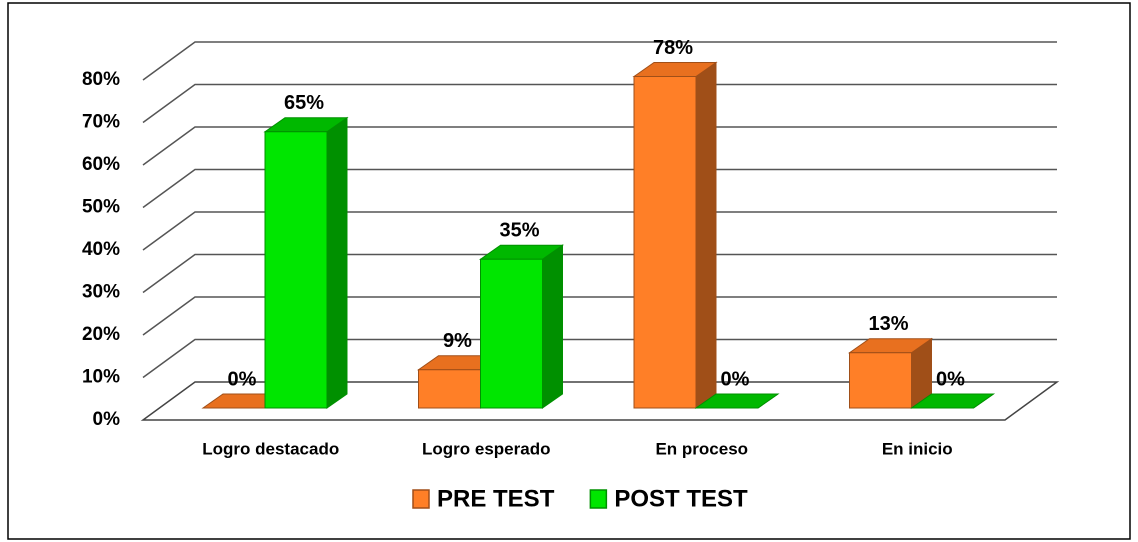  What do you see at coordinates (101, 122) in the screenshot?
I see `y-tick-label: 70%` at bounding box center [101, 122].